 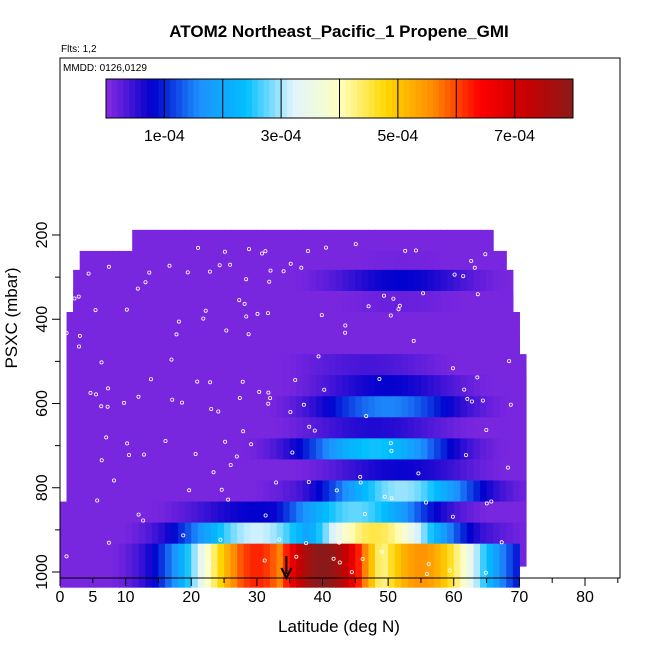 What do you see at coordinates (164, 136) in the screenshot?
I see `colorbar-tick-label: 1e-04` at bounding box center [164, 136].